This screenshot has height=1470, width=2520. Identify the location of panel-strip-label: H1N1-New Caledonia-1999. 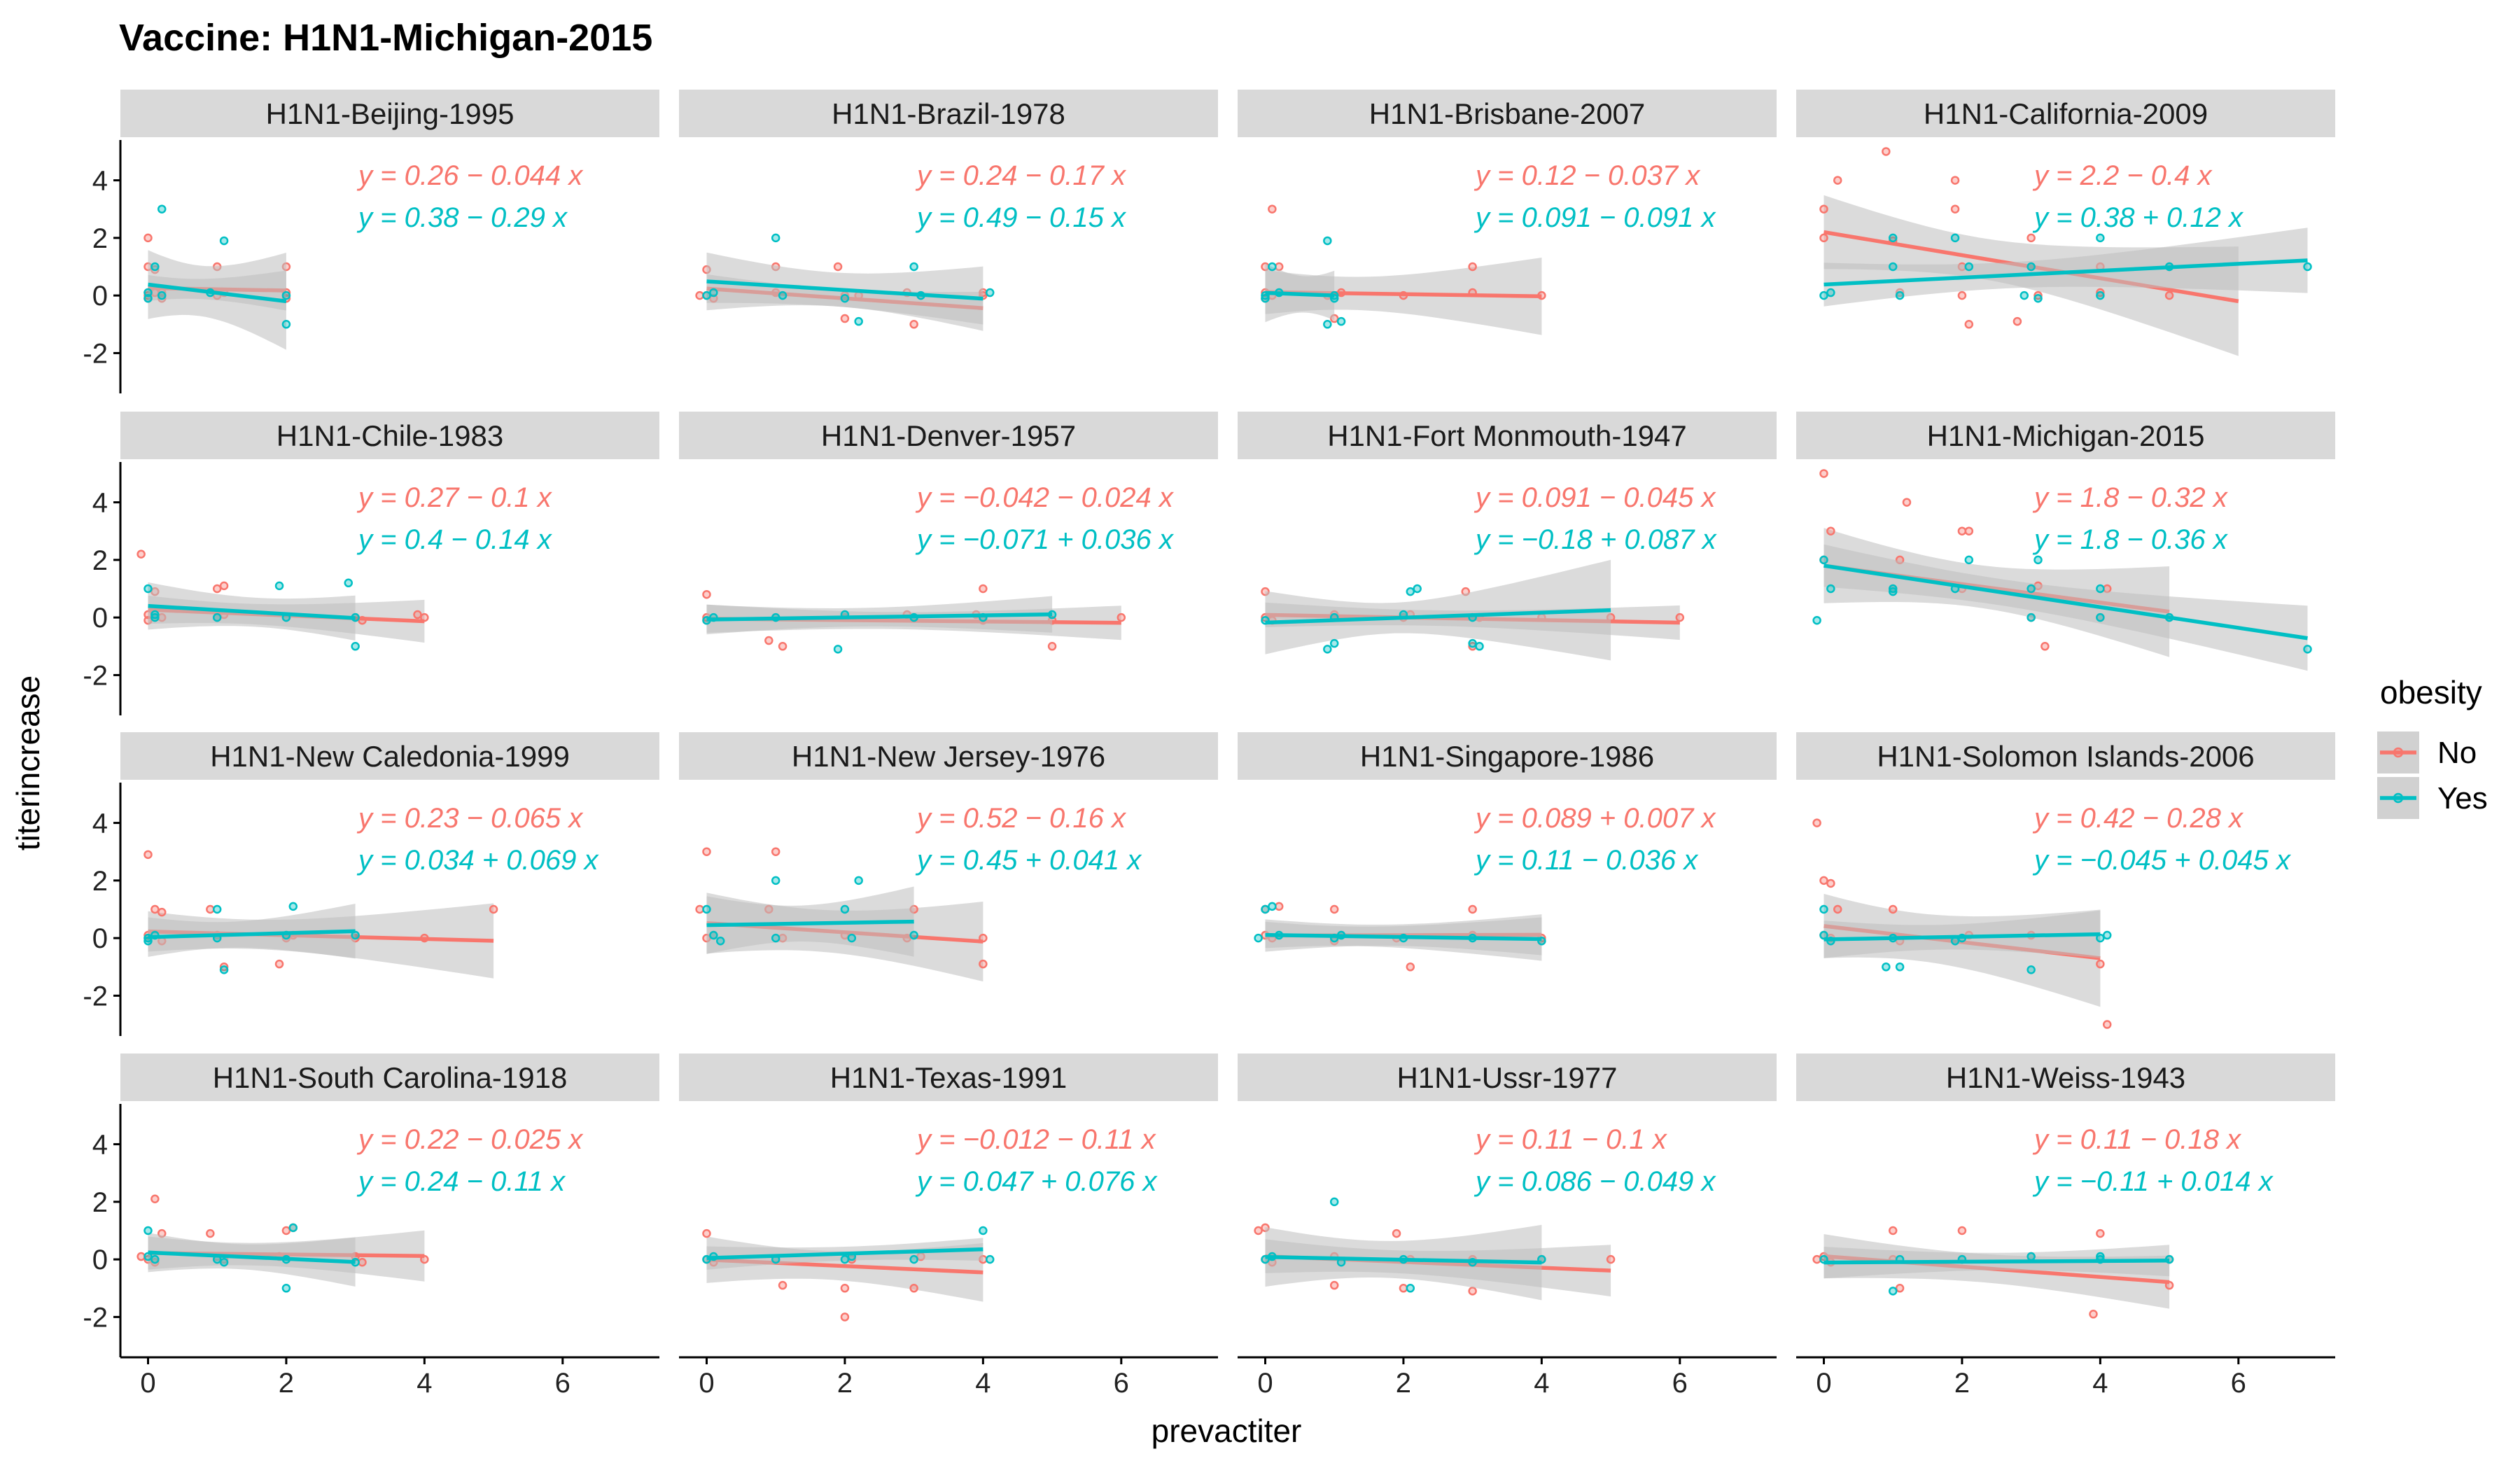
(390, 756).